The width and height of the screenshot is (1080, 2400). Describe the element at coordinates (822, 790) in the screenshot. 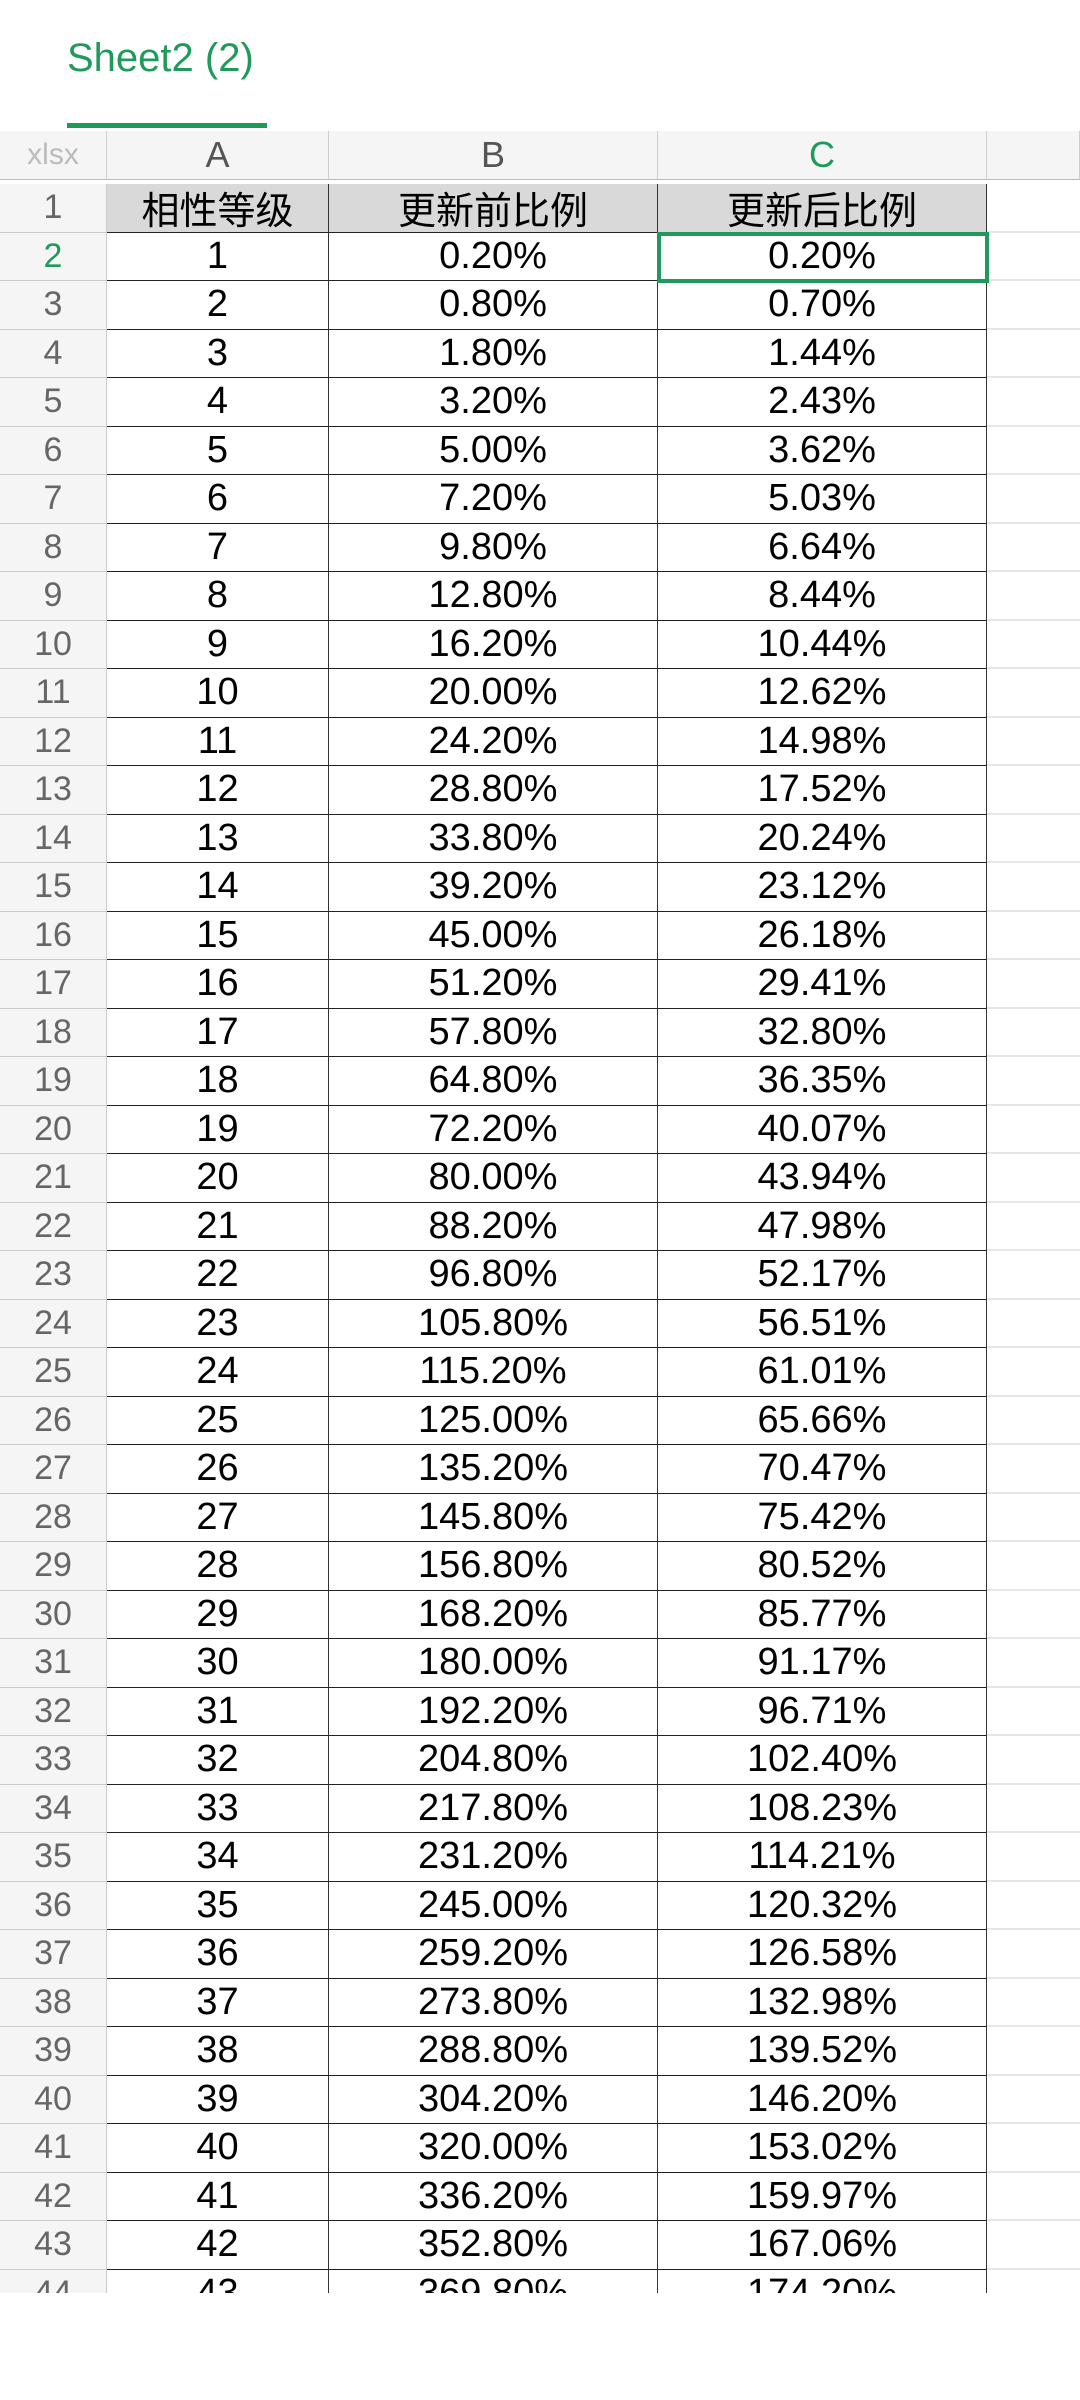

I see `cell-after: 17.52%` at that location.